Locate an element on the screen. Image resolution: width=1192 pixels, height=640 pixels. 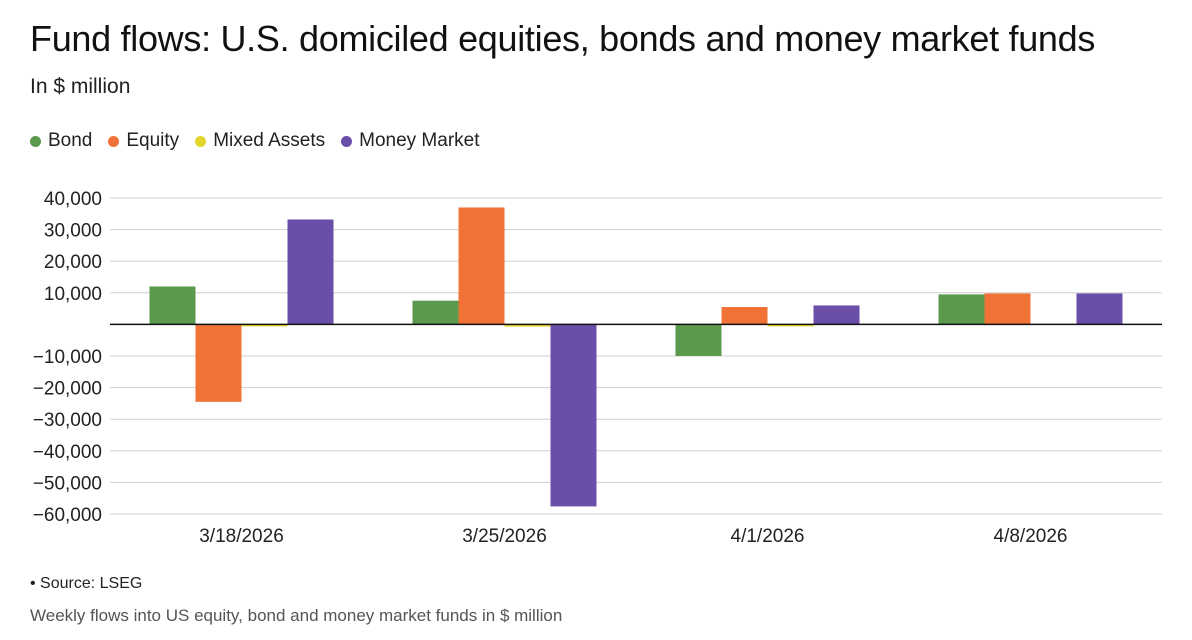
legend-label: Bond is located at coordinates (70, 140).